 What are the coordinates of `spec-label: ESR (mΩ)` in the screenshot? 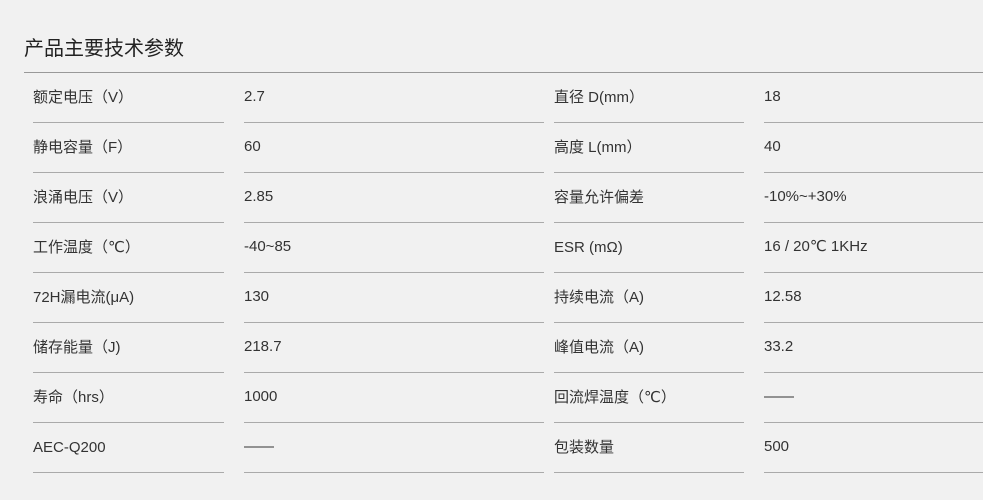 It's located at (649, 248).